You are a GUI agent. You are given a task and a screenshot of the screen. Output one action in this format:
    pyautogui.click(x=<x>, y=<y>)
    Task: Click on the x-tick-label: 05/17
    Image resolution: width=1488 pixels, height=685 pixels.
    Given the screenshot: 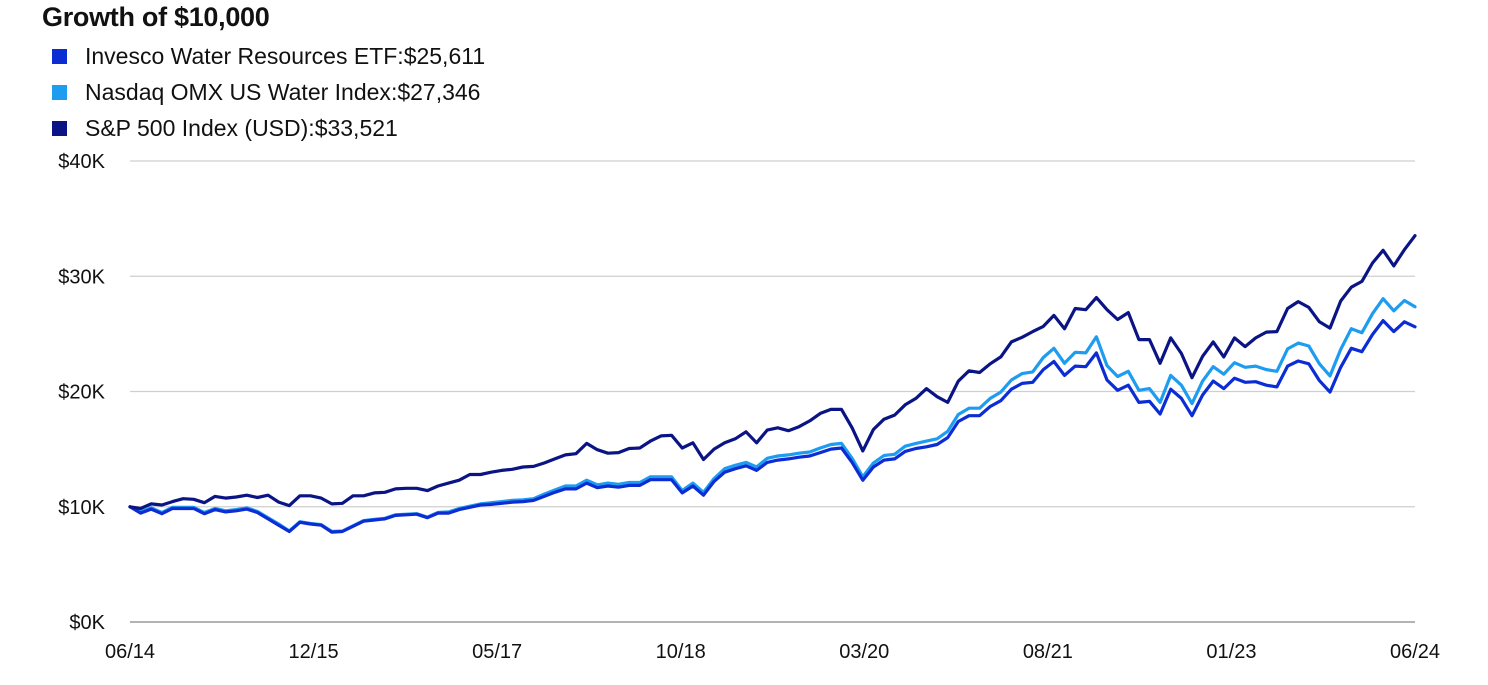 What is the action you would take?
    pyautogui.click(x=497, y=652)
    